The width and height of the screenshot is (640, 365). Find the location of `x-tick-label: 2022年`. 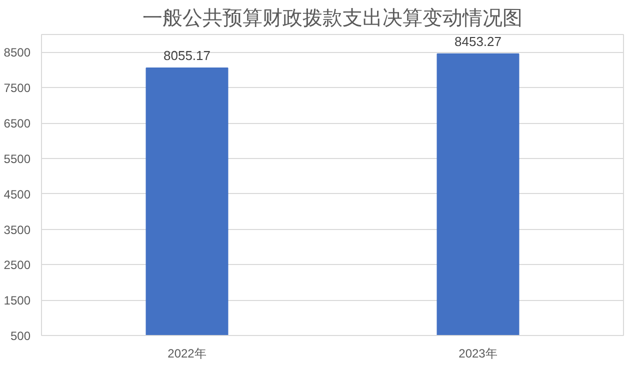

x-tick-label: 2022年 is located at coordinates (187, 353).